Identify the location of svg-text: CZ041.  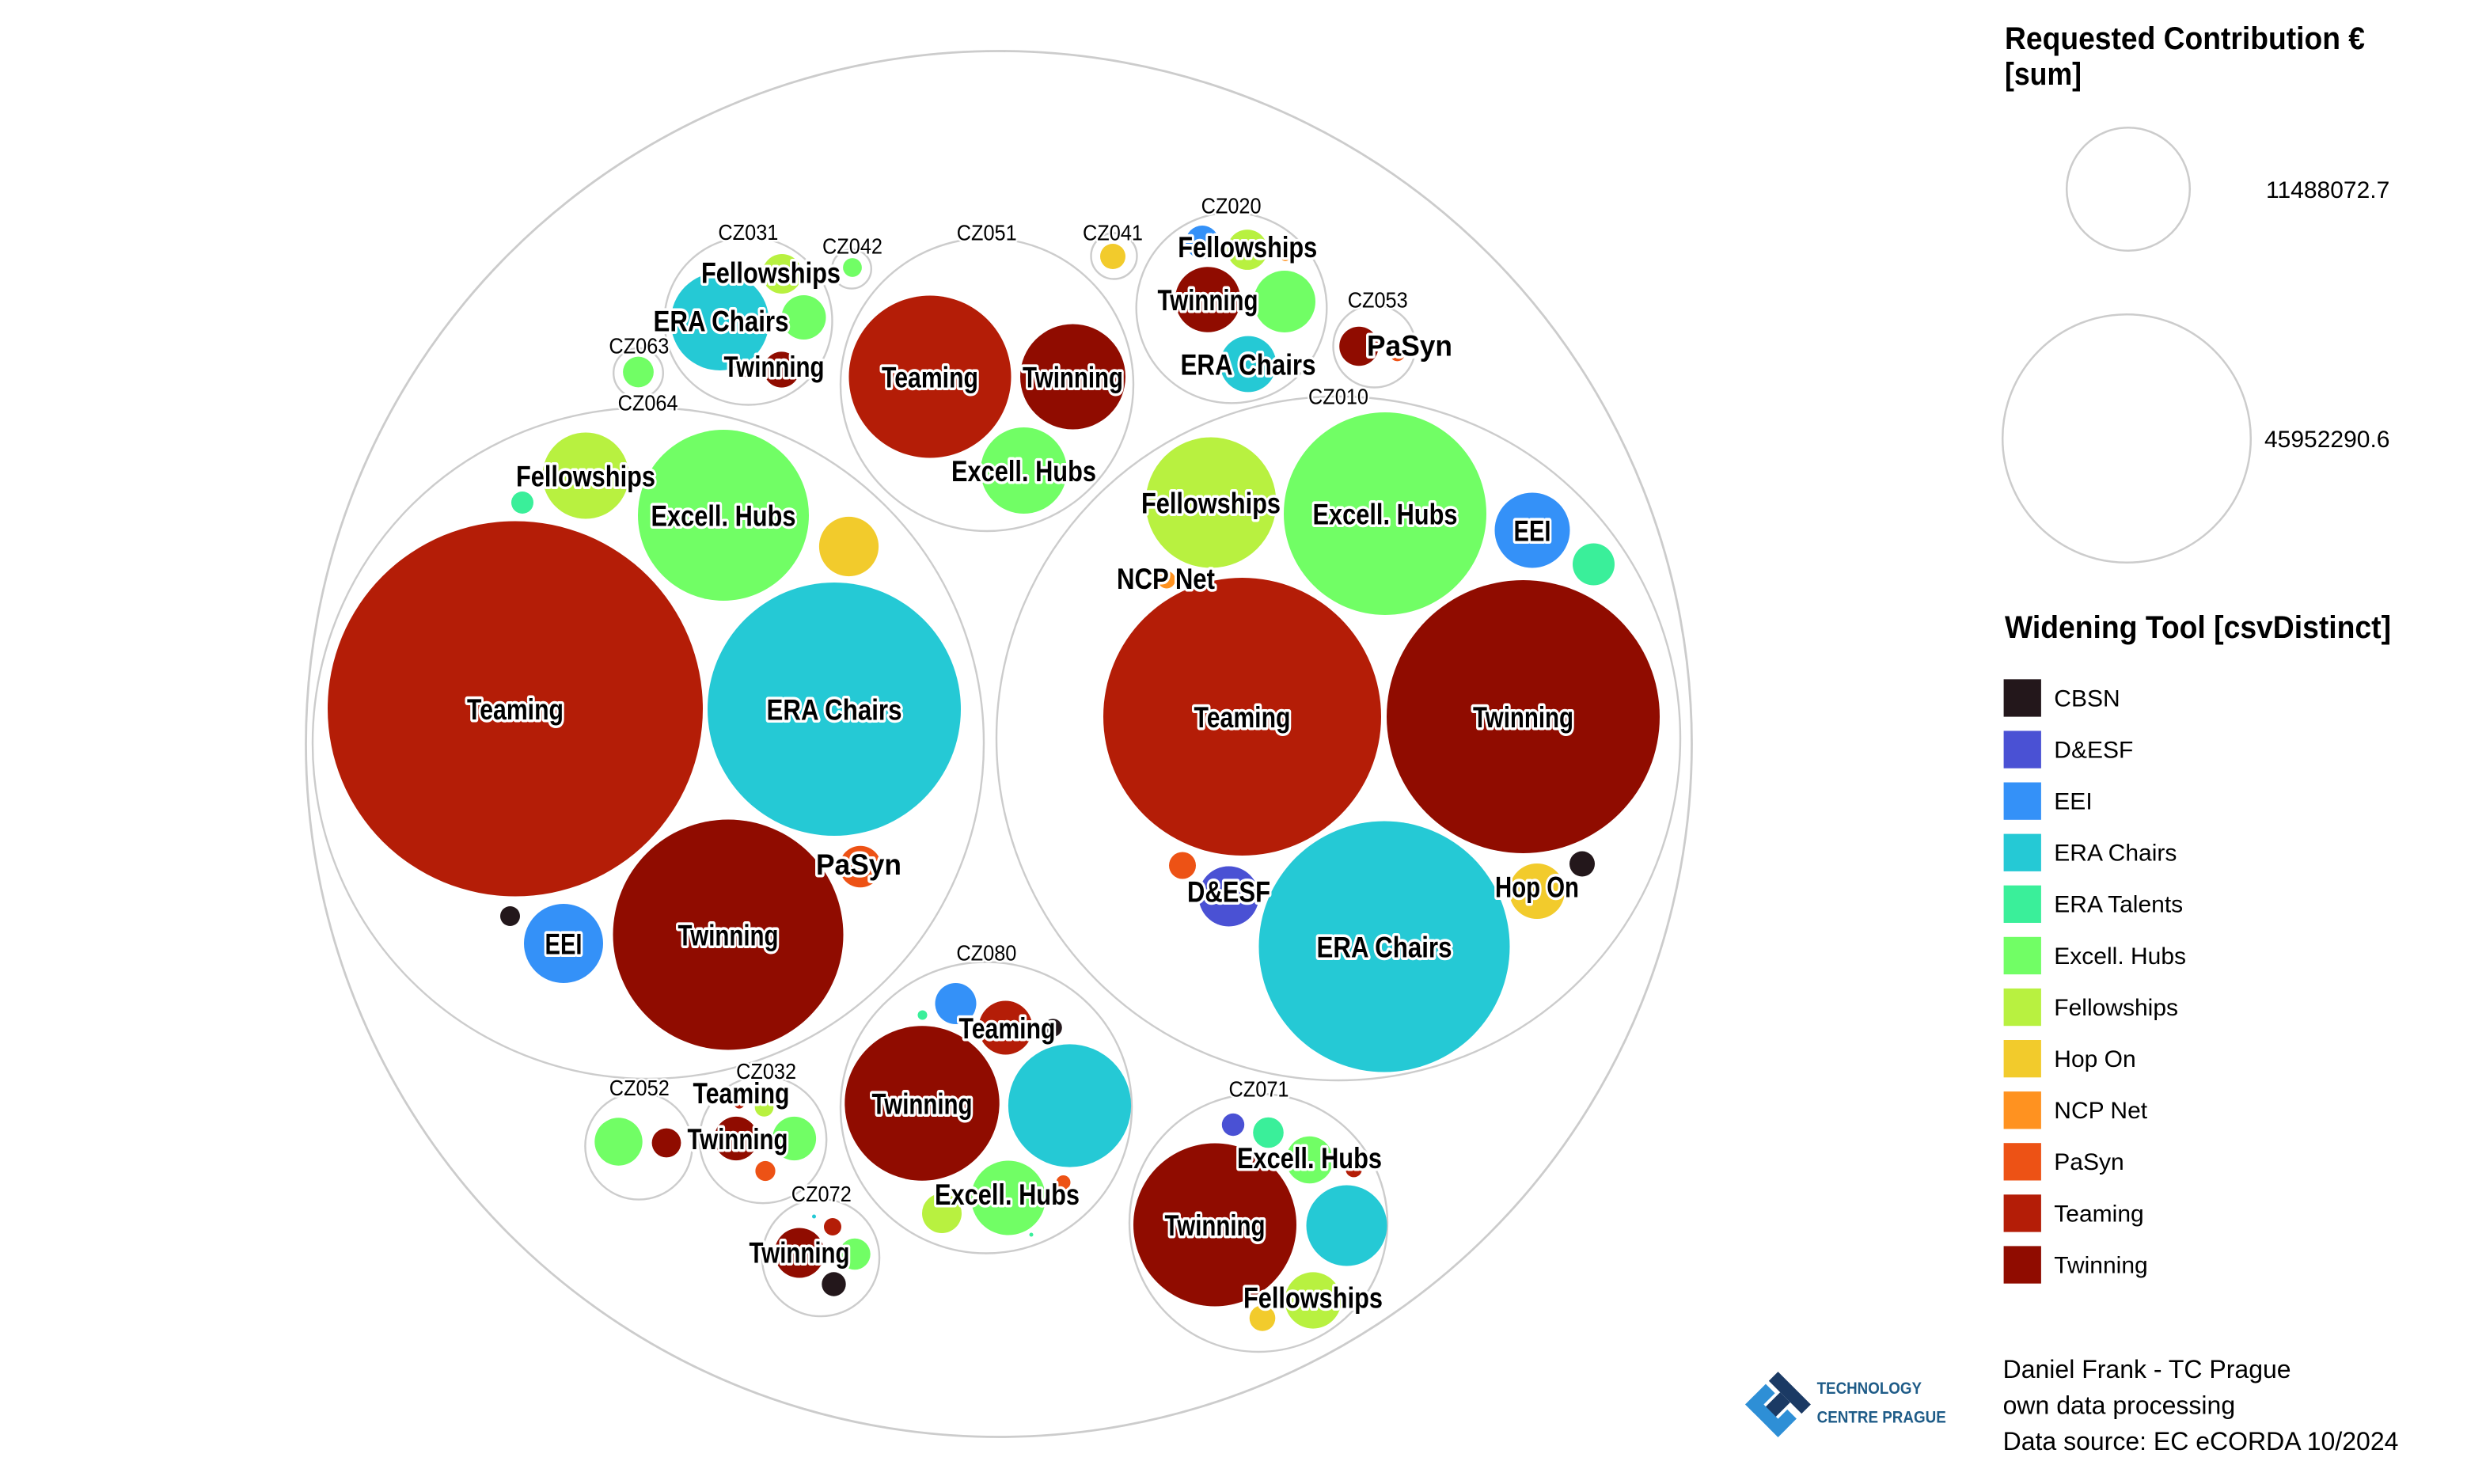
(1113, 233).